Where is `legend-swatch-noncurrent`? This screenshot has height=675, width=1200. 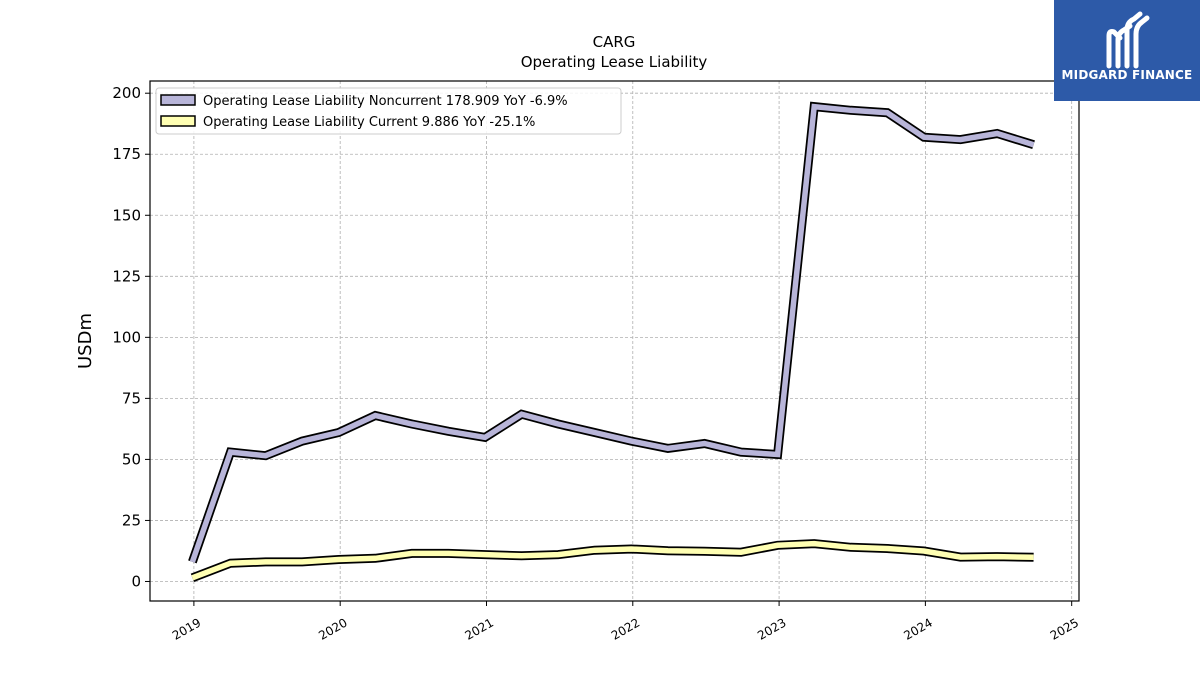 legend-swatch-noncurrent is located at coordinates (178, 100).